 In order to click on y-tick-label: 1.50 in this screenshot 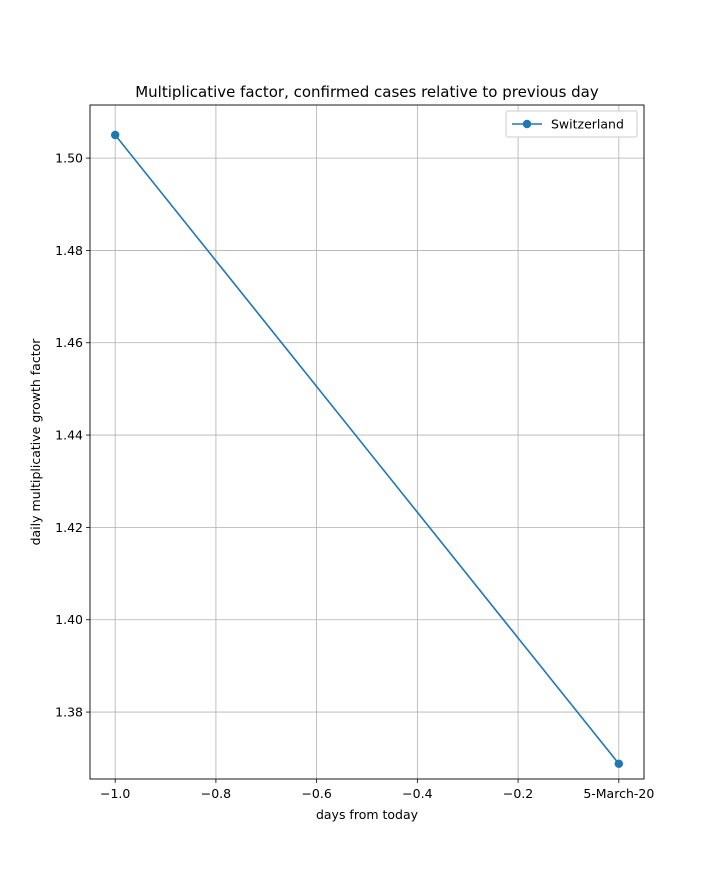, I will do `click(69, 158)`.